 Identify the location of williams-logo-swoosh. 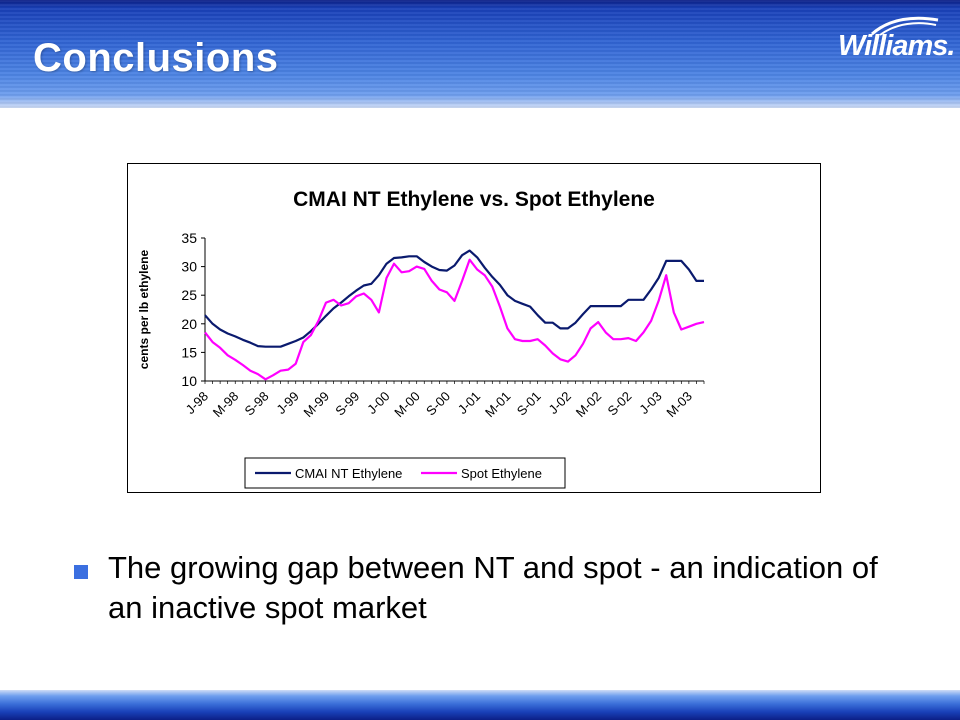
(905, 26).